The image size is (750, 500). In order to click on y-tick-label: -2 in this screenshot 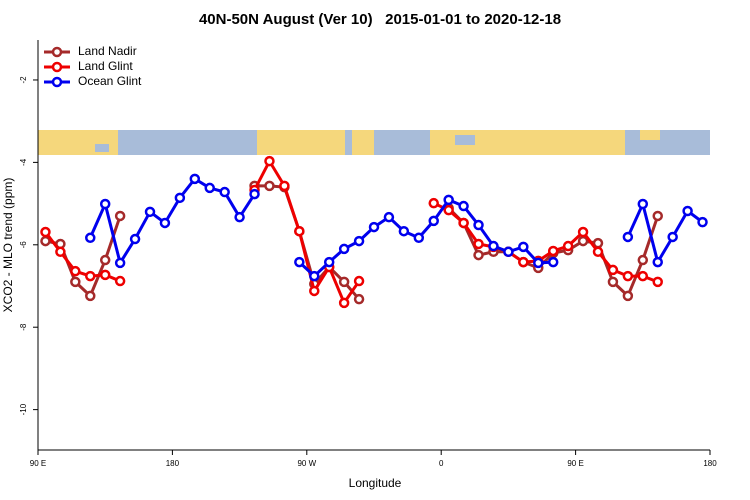, I will do `click(23, 80)`.